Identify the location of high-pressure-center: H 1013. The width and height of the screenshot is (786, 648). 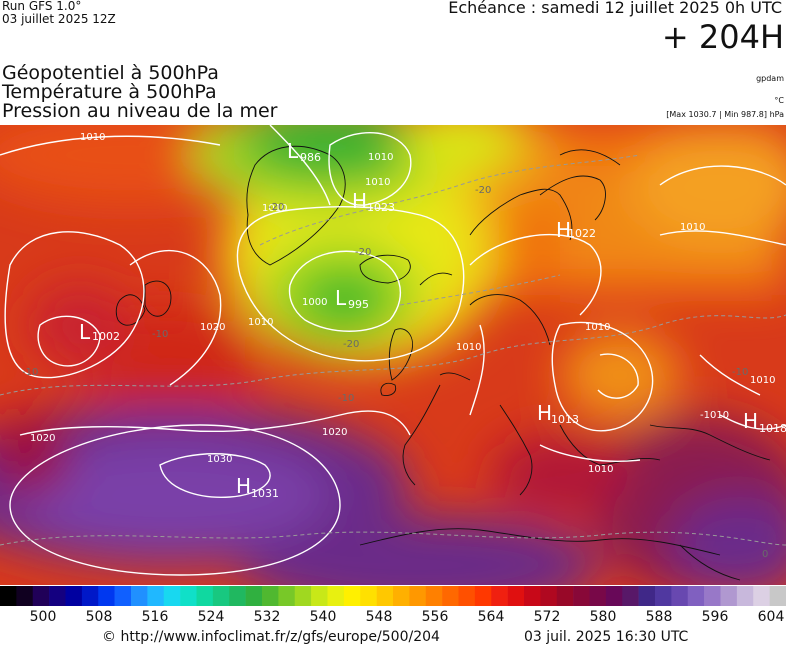
(558, 413).